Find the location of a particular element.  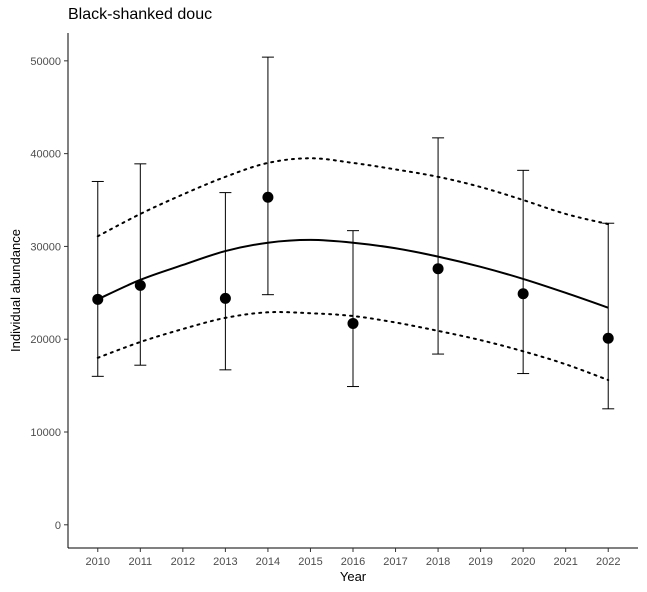

x-tick-label: 2021 is located at coordinates (565, 562).